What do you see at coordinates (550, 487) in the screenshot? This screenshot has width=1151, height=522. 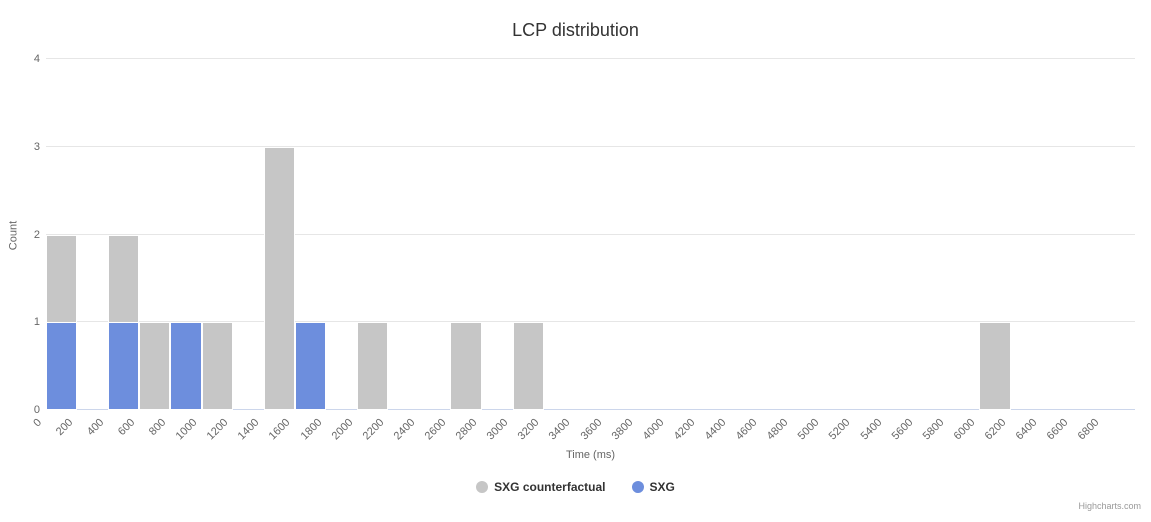 I see `legend-item-label: SXG counterfactual` at bounding box center [550, 487].